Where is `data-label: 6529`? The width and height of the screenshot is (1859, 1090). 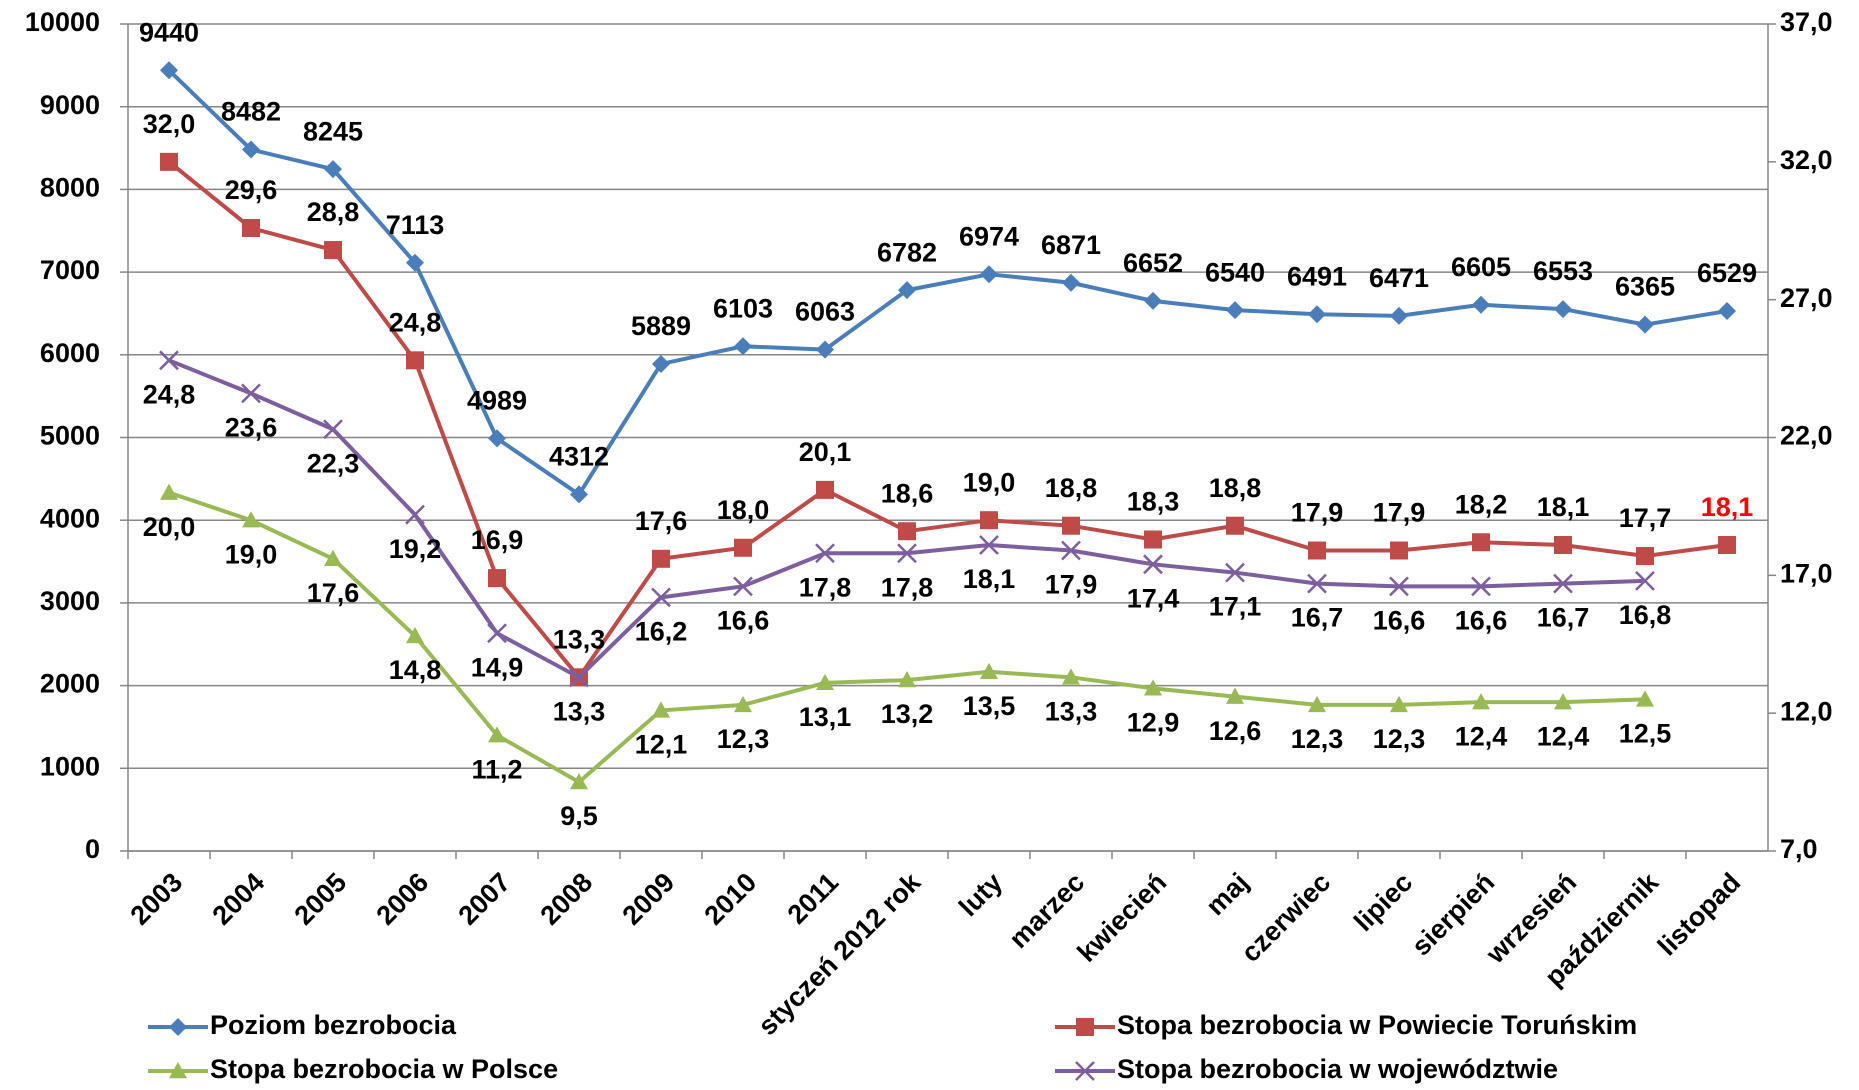
data-label: 6529 is located at coordinates (1727, 273).